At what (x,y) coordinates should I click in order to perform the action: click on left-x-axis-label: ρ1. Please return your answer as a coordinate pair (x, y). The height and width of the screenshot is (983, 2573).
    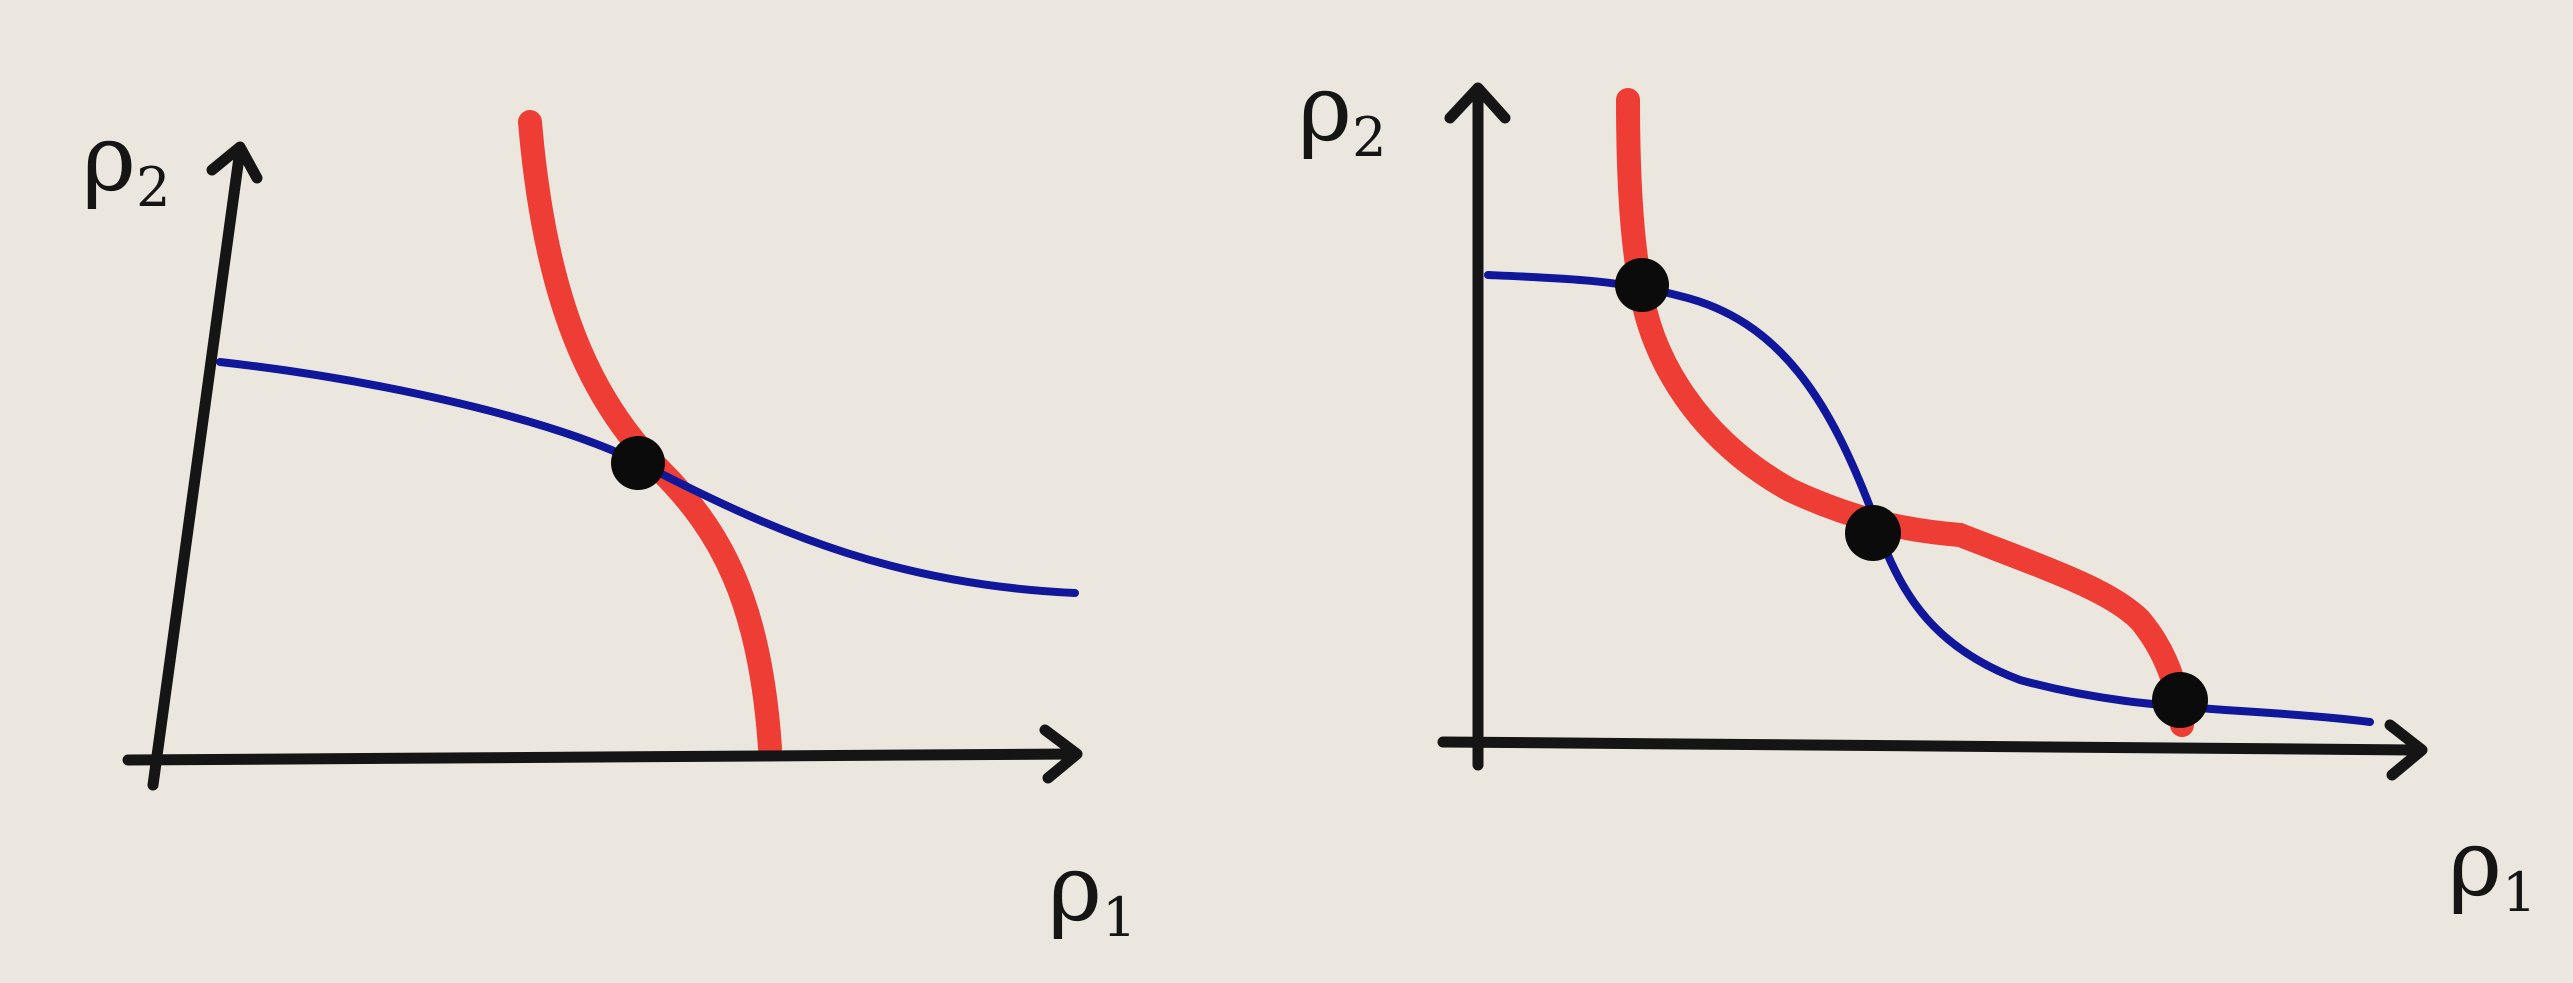
    Looking at the image, I should click on (1092, 892).